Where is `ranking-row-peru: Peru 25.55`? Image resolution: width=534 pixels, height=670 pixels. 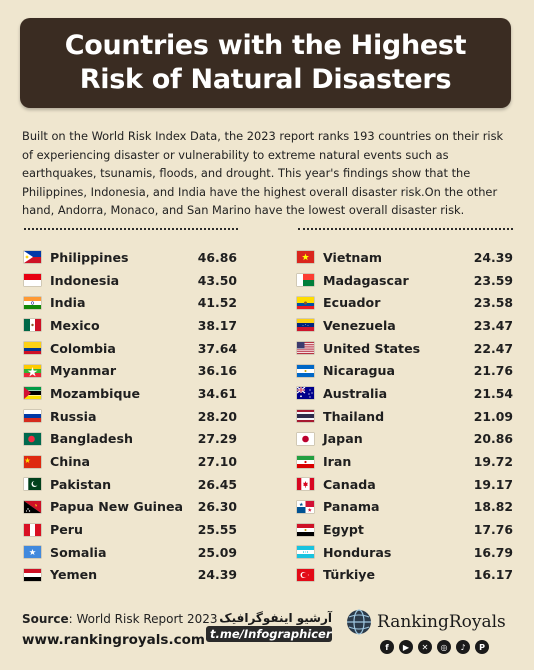 ranking-row-peru: Peru 25.55 is located at coordinates (130, 529).